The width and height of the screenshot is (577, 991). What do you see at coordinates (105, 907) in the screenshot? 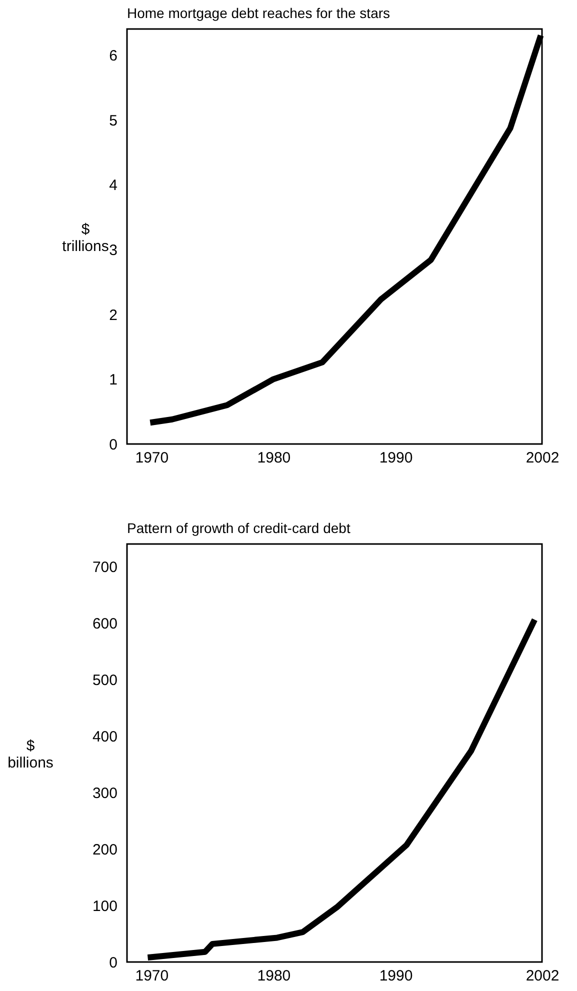
I see `y-tick-label: 100` at bounding box center [105, 907].